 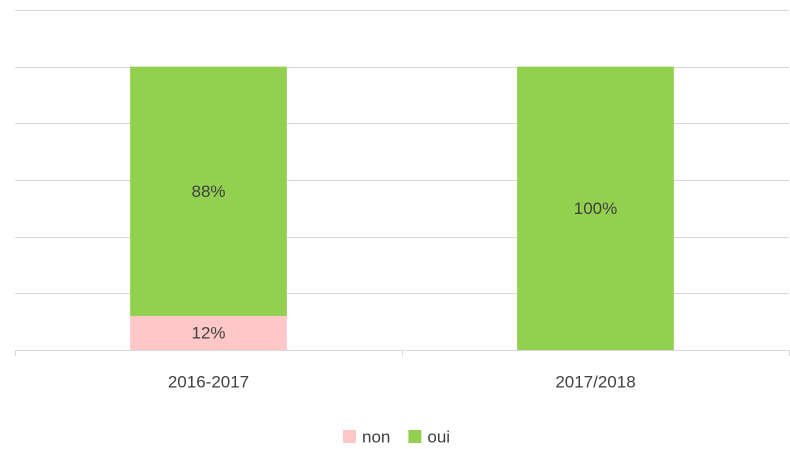 What do you see at coordinates (376, 436) in the screenshot?
I see `legend-label: non` at bounding box center [376, 436].